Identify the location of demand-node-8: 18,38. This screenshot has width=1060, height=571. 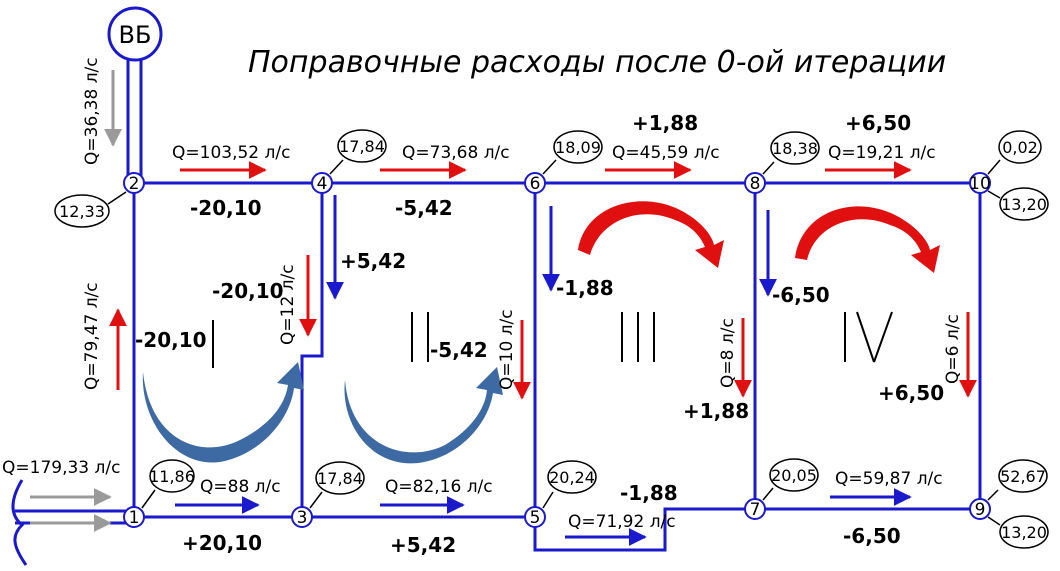
(791, 153).